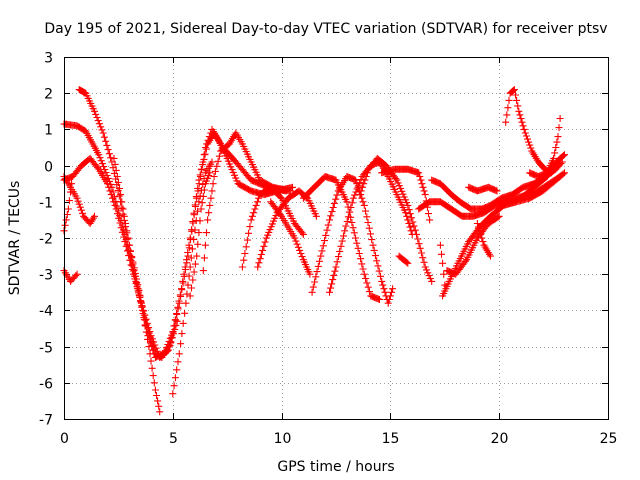  Describe the element at coordinates (48, 95) in the screenshot. I see `y-tick-label: 2` at that location.